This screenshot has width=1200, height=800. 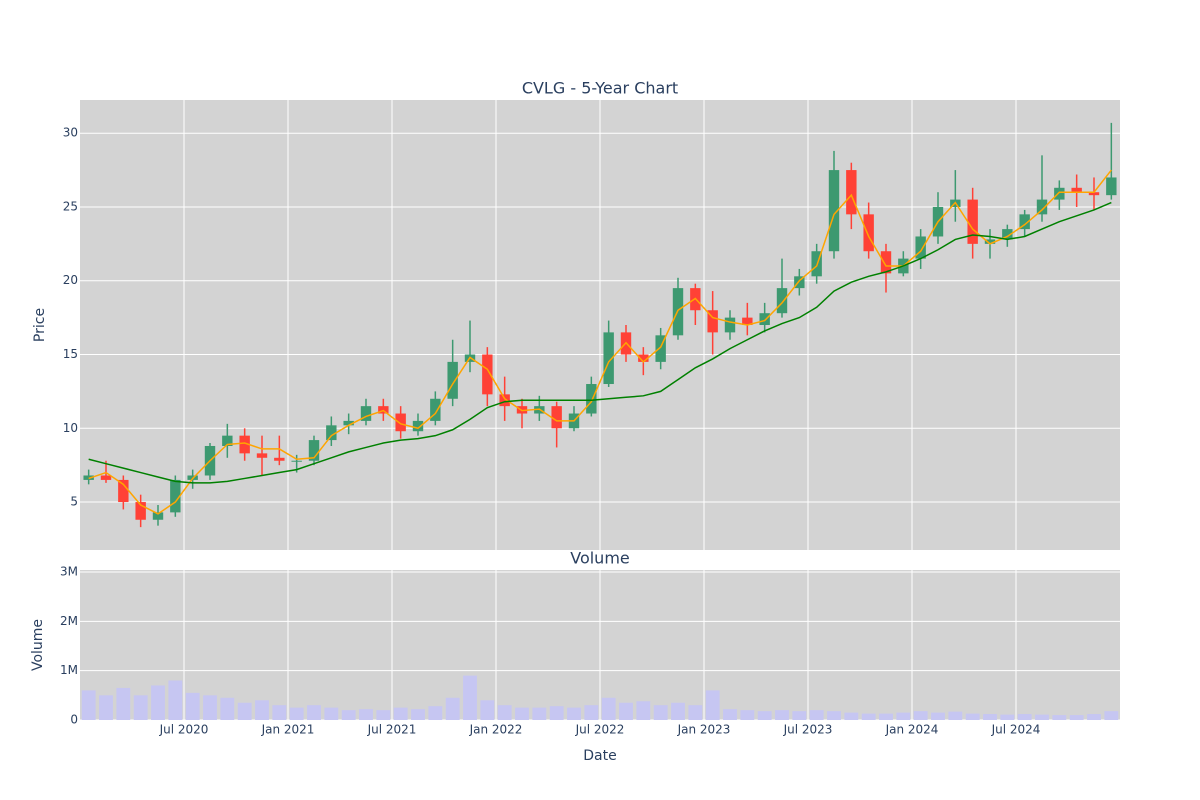 What do you see at coordinates (74, 502) in the screenshot?
I see `y-tick-label: 5` at bounding box center [74, 502].